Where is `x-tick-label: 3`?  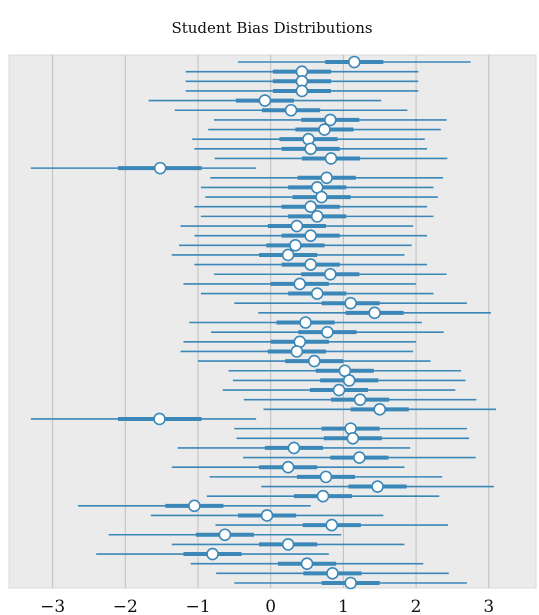
x-tick-label: 3 is located at coordinates (488, 606).